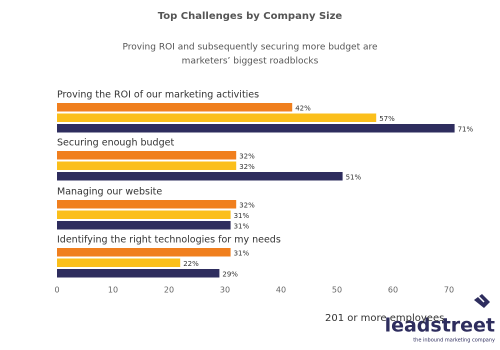 The width and height of the screenshot is (500, 350). What do you see at coordinates (225, 290) in the screenshot?
I see `x-tick-label: 30` at bounding box center [225, 290].